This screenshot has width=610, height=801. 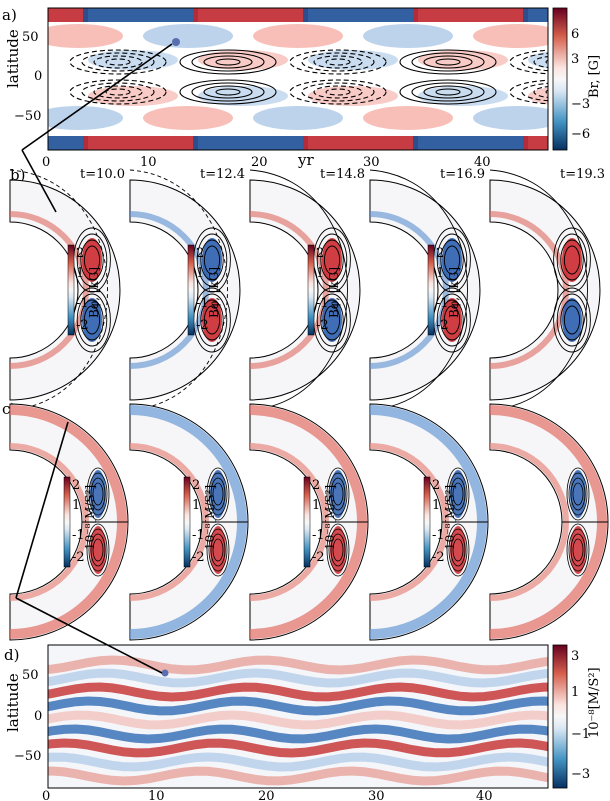 What do you see at coordinates (42, 510) in the screenshot?
I see `arrow-to-c` at bounding box center [42, 510].